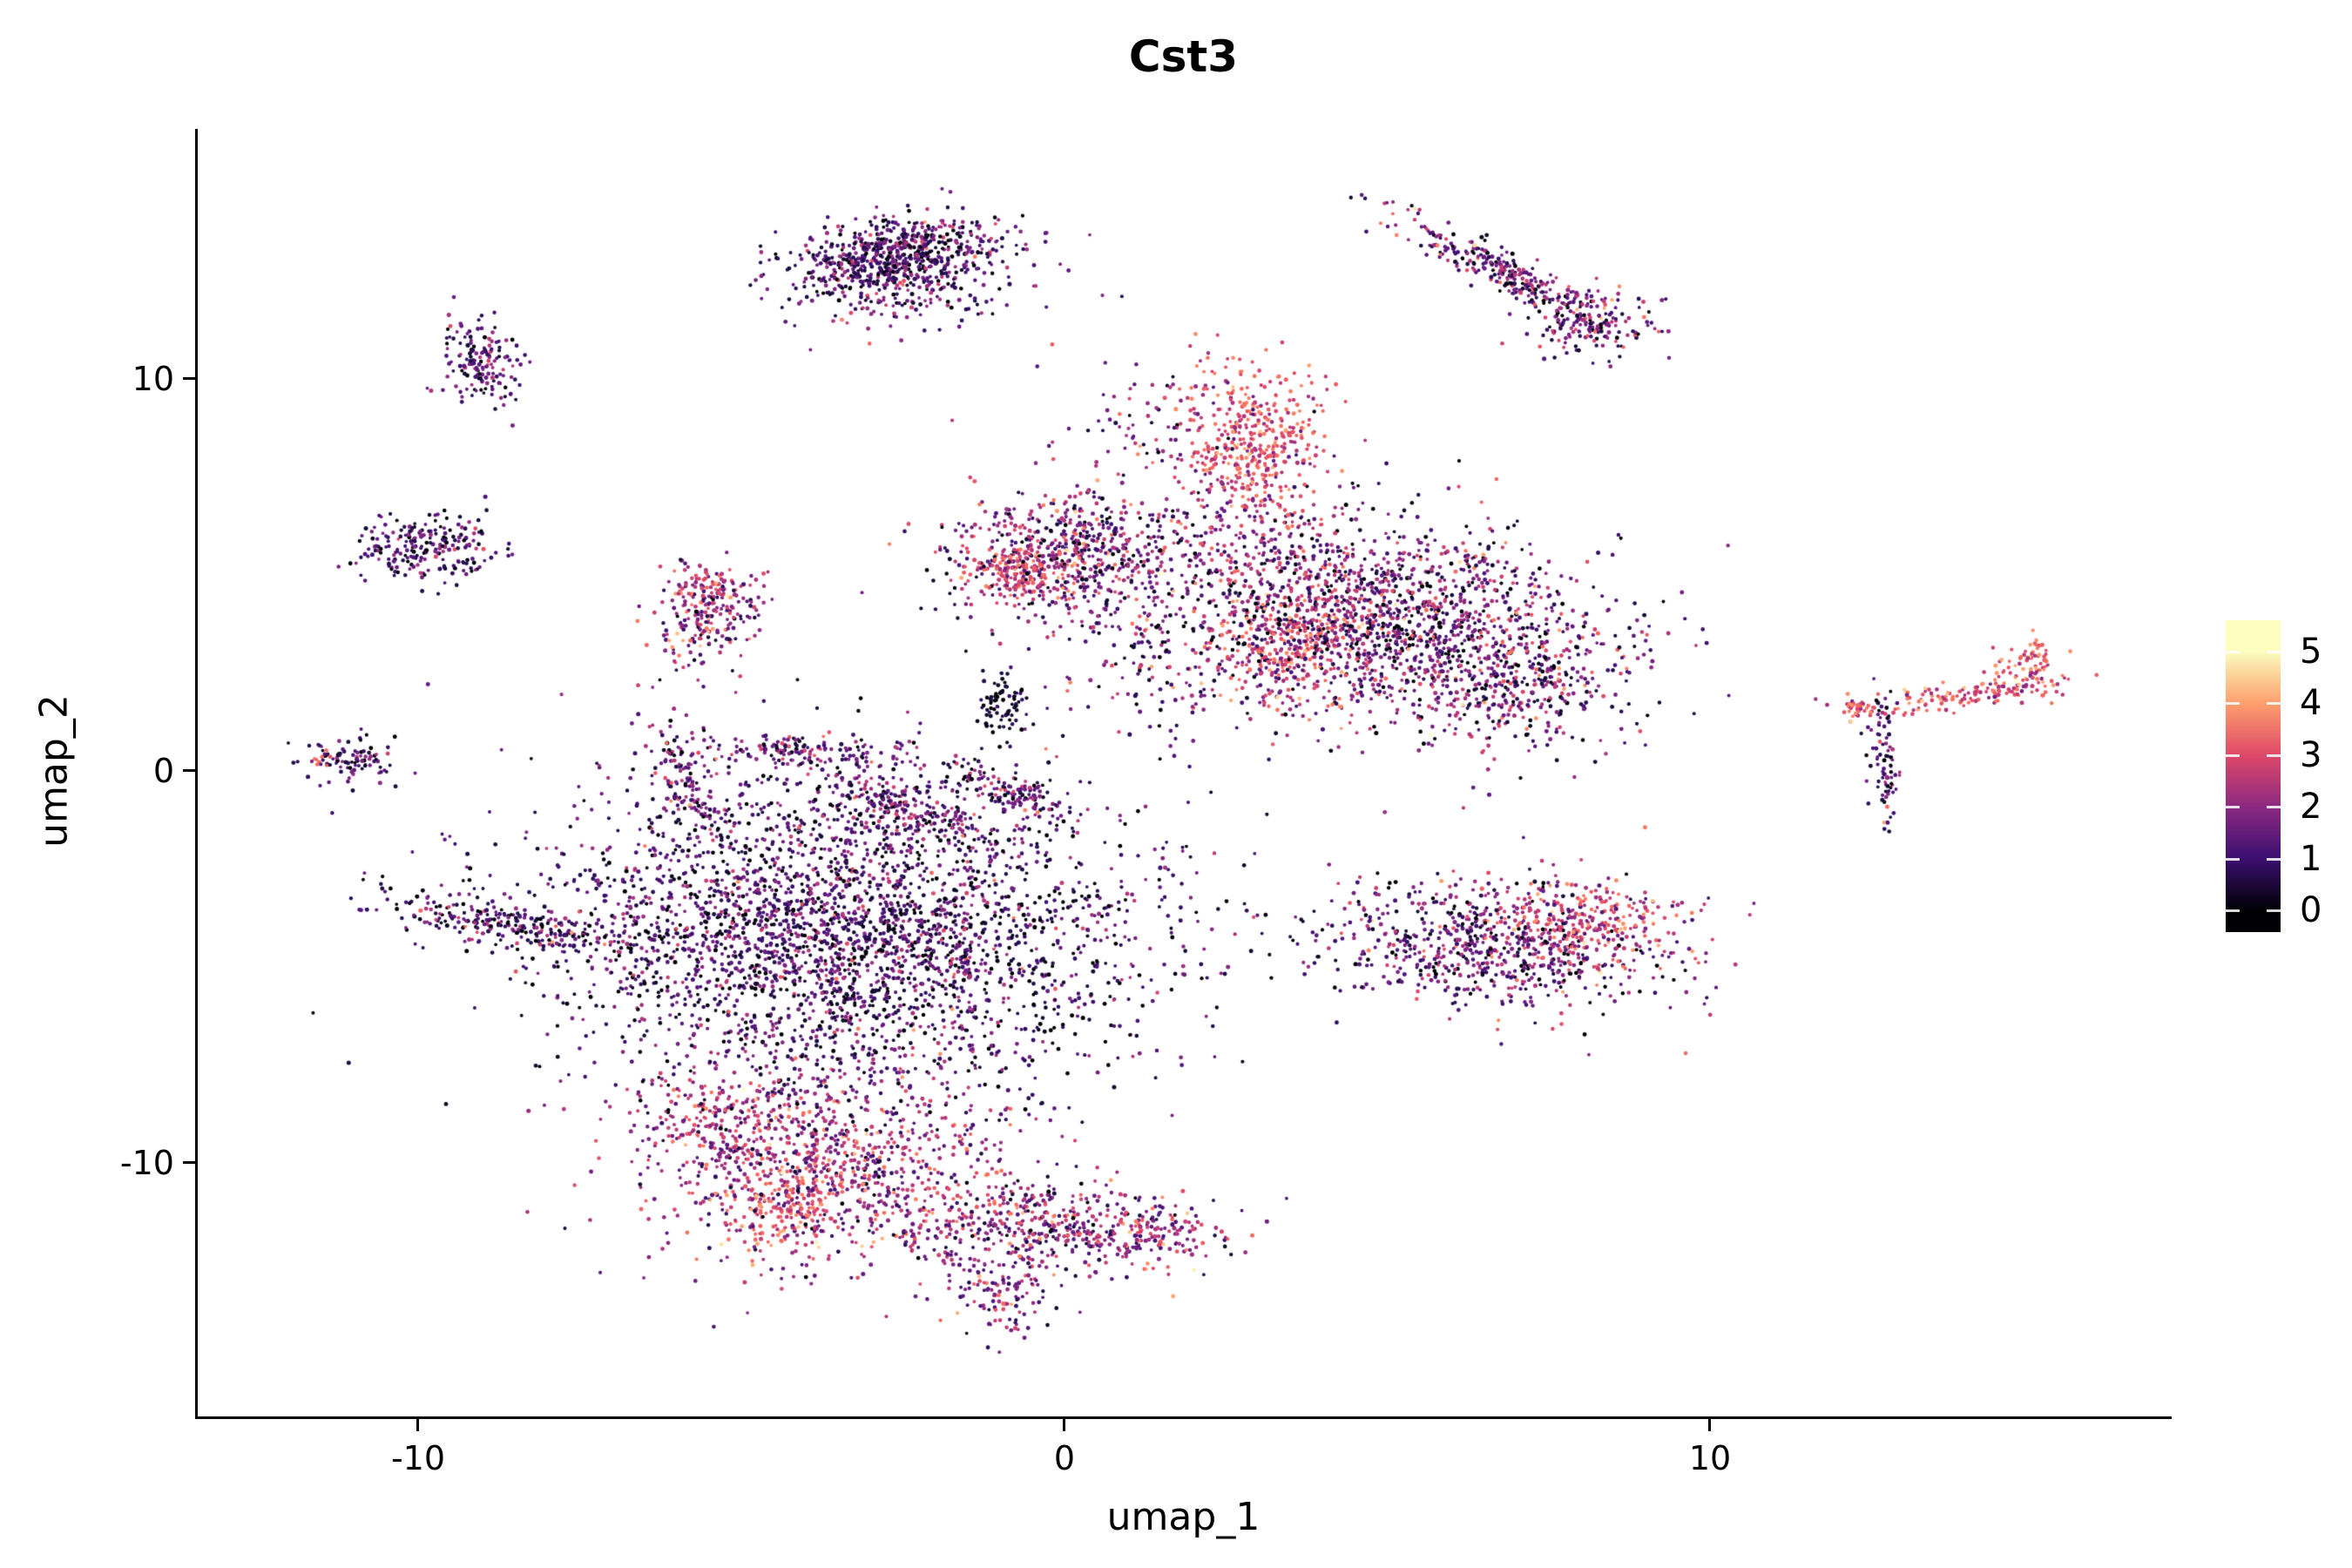 The image size is (2352, 1568). What do you see at coordinates (2311, 652) in the screenshot?
I see `colorbar-label: 5` at bounding box center [2311, 652].